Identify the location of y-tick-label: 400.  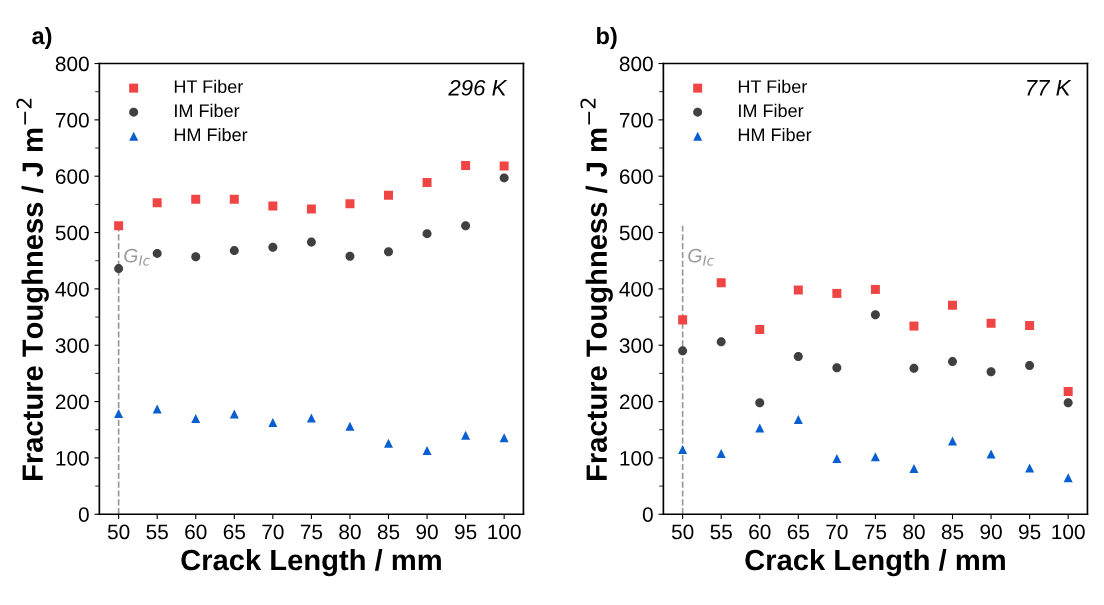
(72, 289).